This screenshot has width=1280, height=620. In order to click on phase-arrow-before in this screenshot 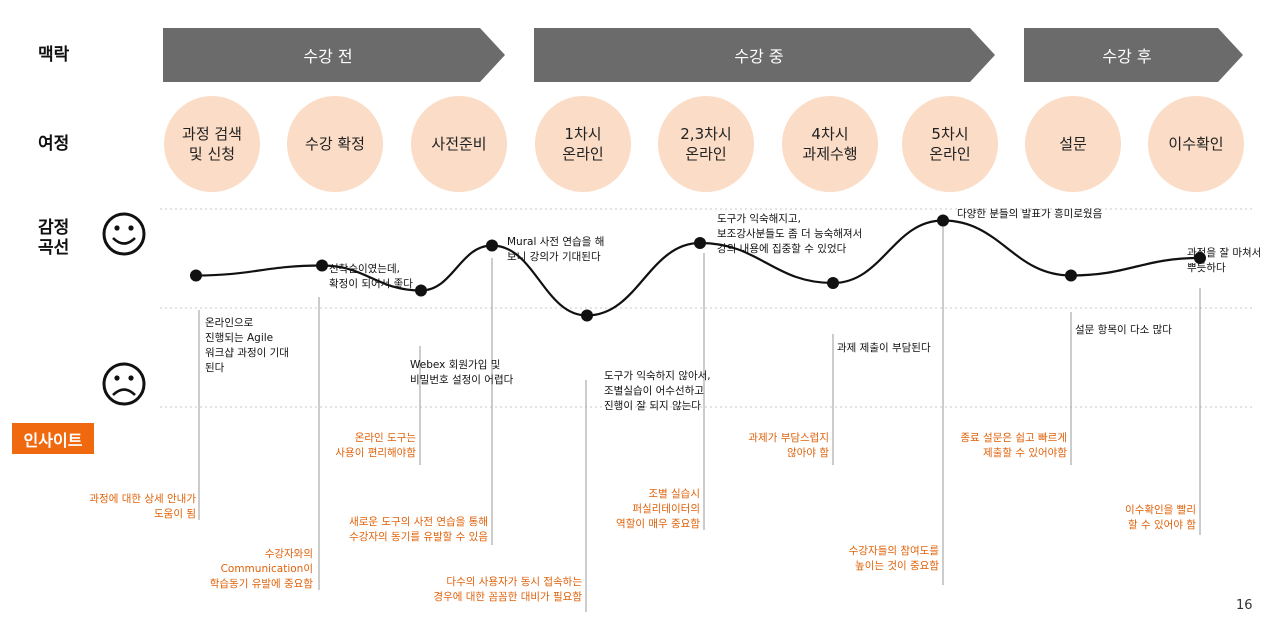, I will do `click(334, 55)`.